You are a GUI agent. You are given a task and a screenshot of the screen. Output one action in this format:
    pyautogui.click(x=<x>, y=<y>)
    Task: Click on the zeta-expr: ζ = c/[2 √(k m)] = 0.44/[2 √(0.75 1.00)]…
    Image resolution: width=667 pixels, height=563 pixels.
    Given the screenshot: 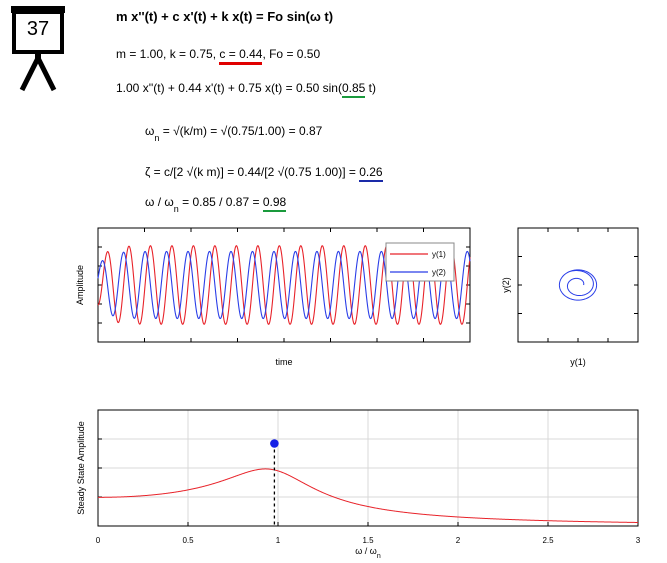 What is the action you would take?
    pyautogui.click(x=252, y=172)
    